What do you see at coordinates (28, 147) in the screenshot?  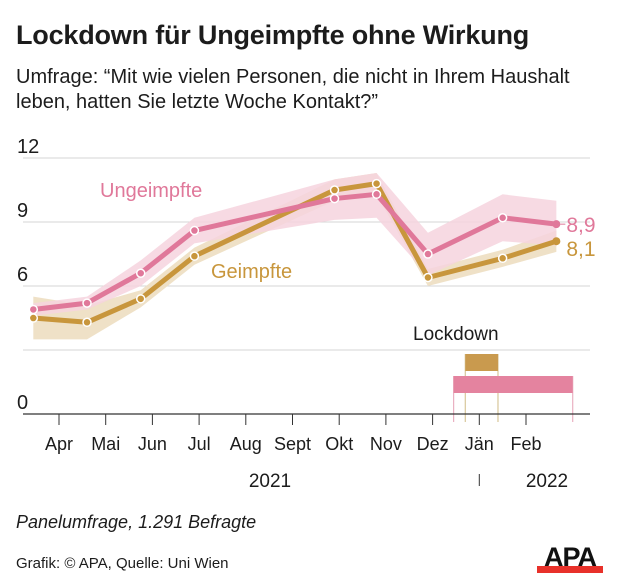 I see `y-tick-label: 12` at bounding box center [28, 147].